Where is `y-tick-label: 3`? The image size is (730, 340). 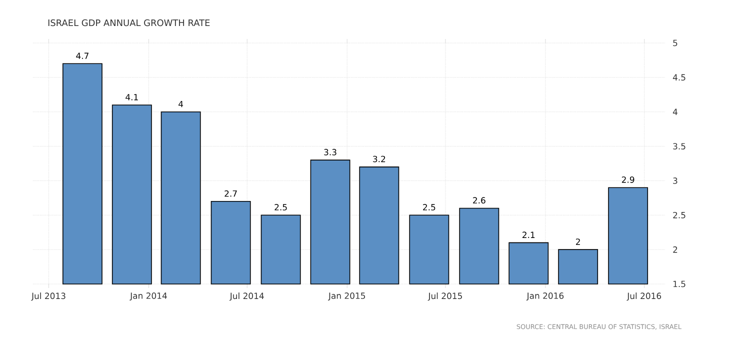 y-tick-label: 3 is located at coordinates (675, 181).